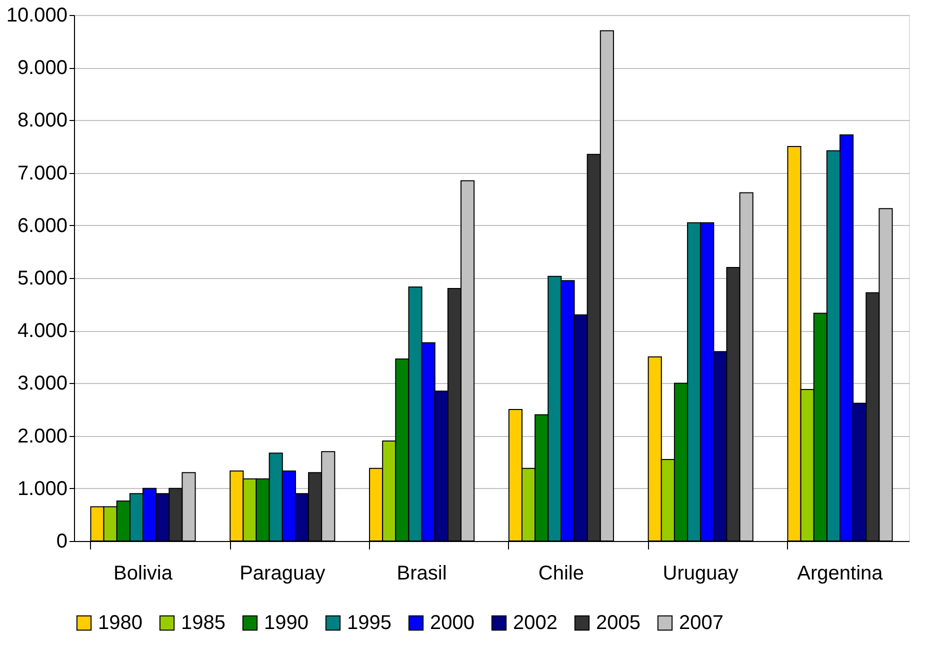 Image resolution: width=942 pixels, height=662 pixels. What do you see at coordinates (42, 225) in the screenshot?
I see `y-tick-label: 6.000` at bounding box center [42, 225].